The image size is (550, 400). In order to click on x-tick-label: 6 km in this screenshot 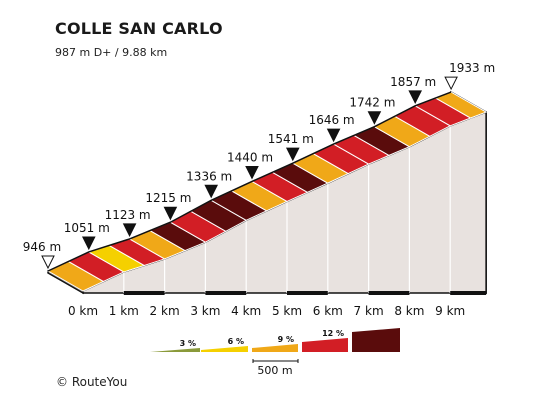, I will do `click(328, 311)`.